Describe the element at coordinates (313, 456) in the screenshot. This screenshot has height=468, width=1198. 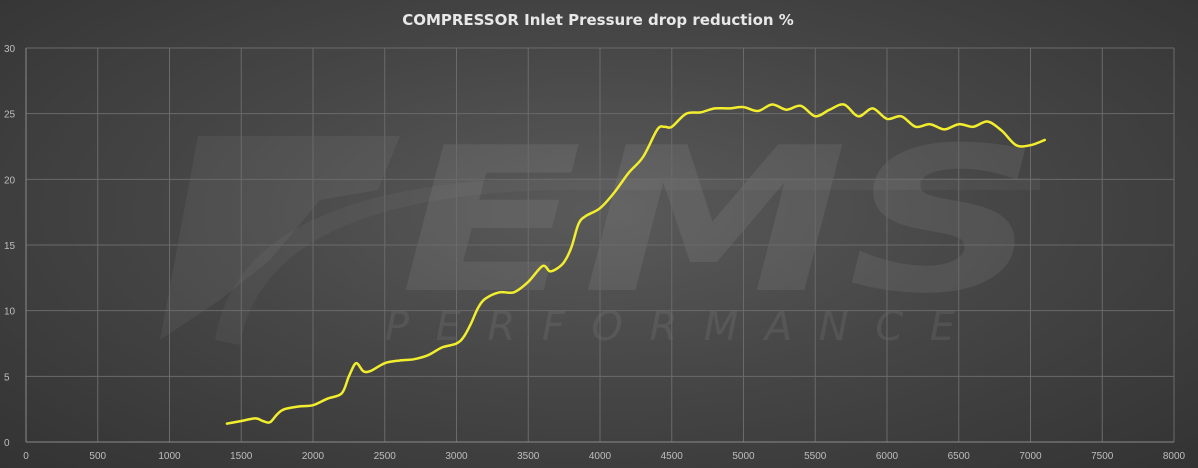
I see `x-tick-label: 2000` at that location.